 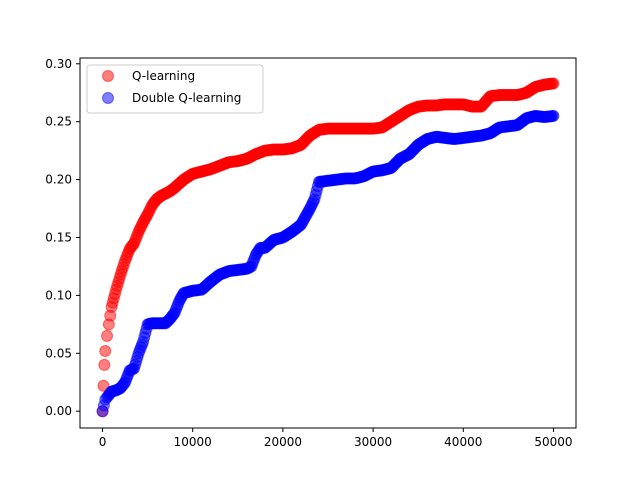 I want to click on y-tick-label: 0.25, so click(x=58, y=122).